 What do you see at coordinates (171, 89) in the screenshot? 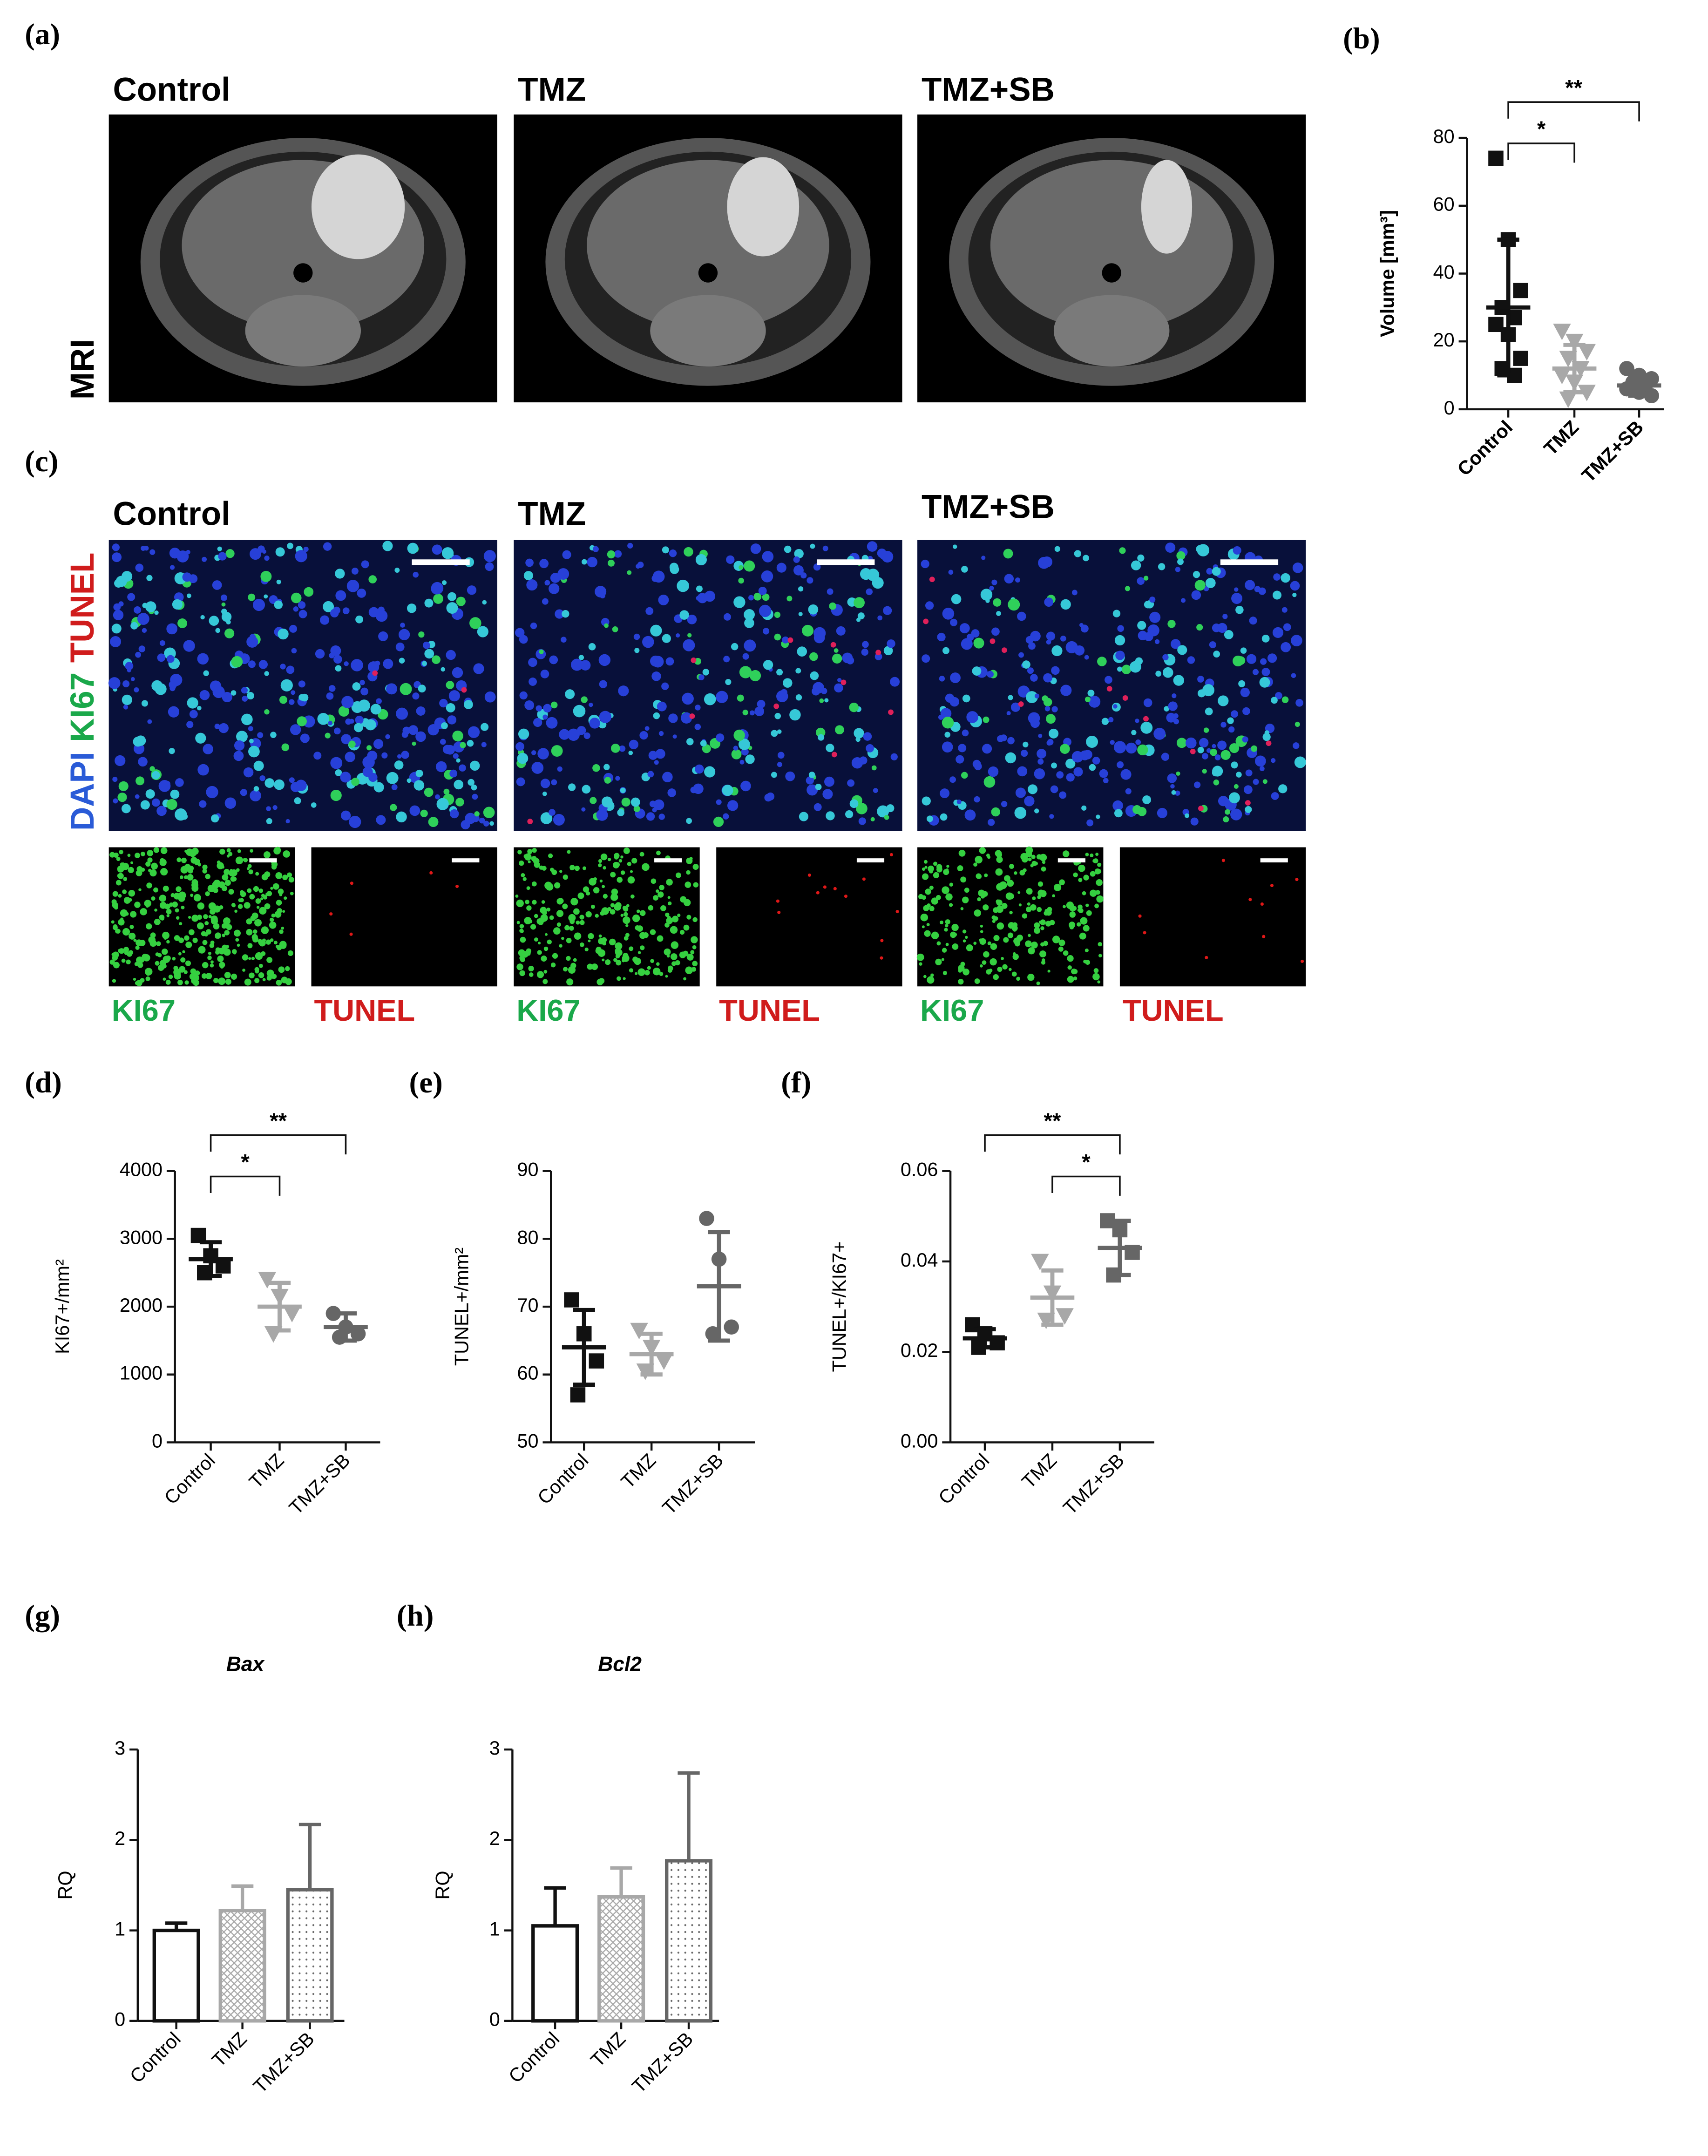
I see `image-header: Control` at bounding box center [171, 89].